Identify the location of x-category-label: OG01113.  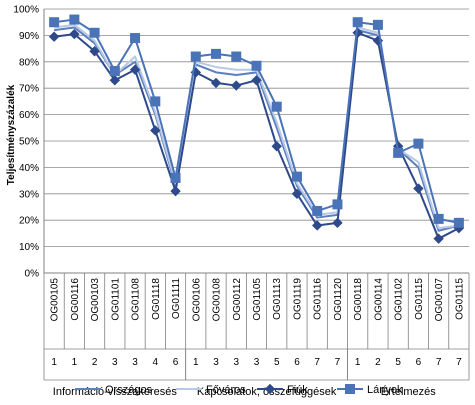
(277, 299).